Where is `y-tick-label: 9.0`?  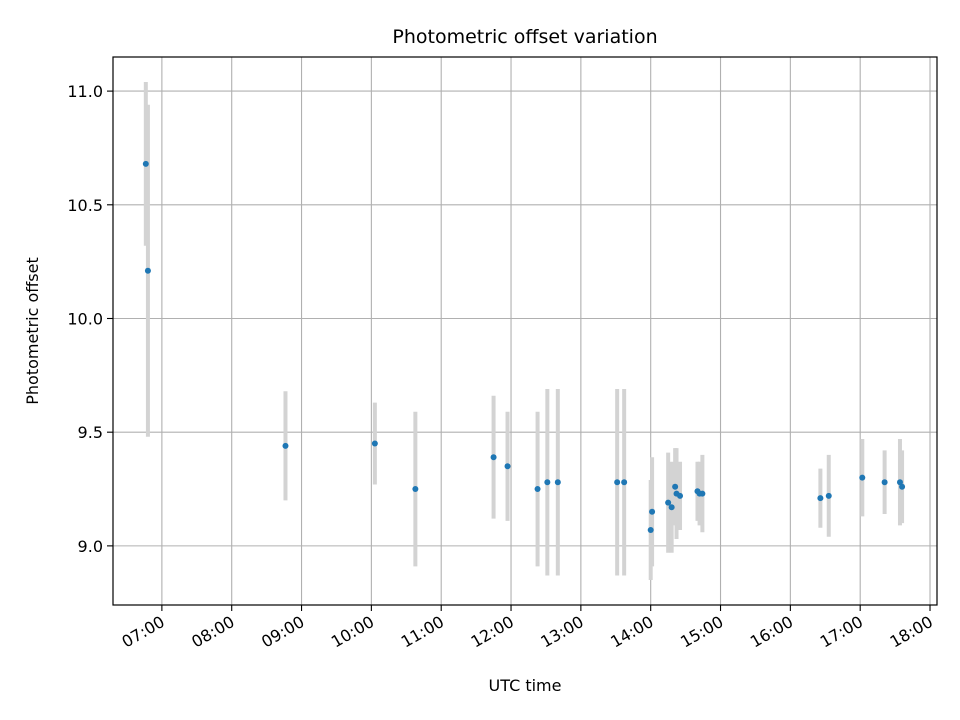
y-tick-label: 9.0 is located at coordinates (90, 546).